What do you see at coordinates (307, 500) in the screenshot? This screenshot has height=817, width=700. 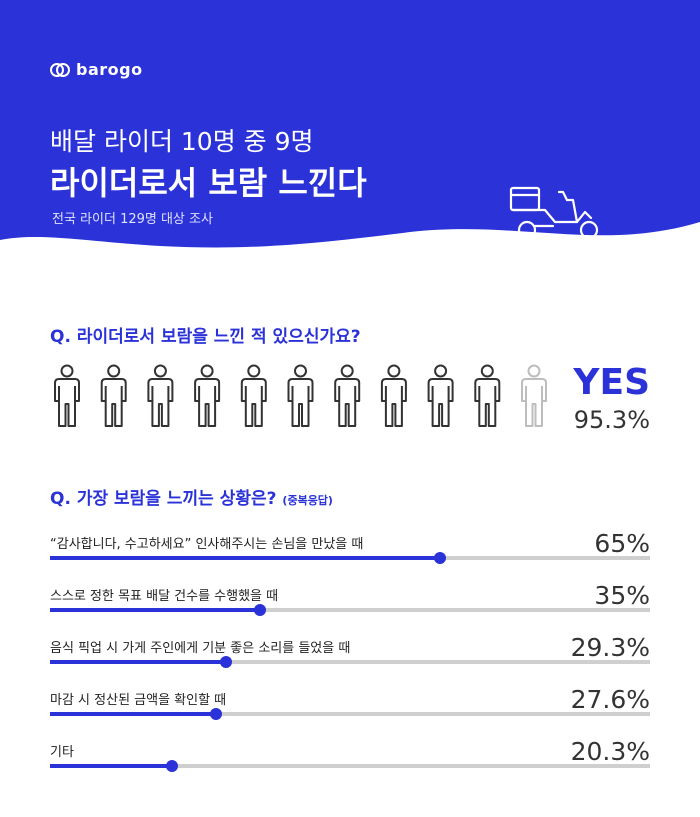 I see `question-2-note: (중복응답)` at bounding box center [307, 500].